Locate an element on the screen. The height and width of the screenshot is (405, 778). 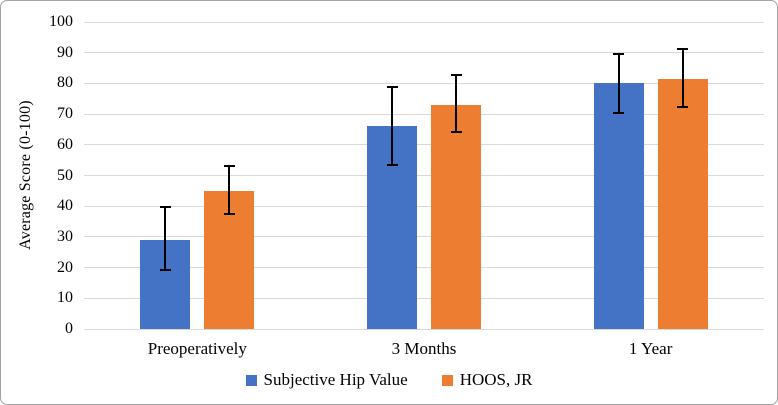
error-bar-hoos-jr-3-months is located at coordinates (456, 103).